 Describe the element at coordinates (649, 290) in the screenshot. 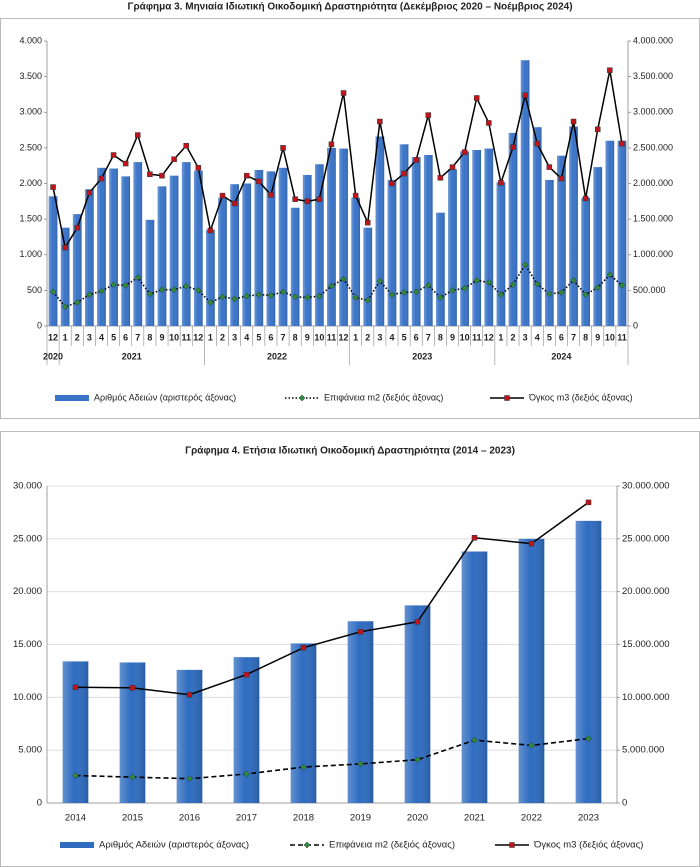

I see `y2-tick-label: 500.000` at that location.